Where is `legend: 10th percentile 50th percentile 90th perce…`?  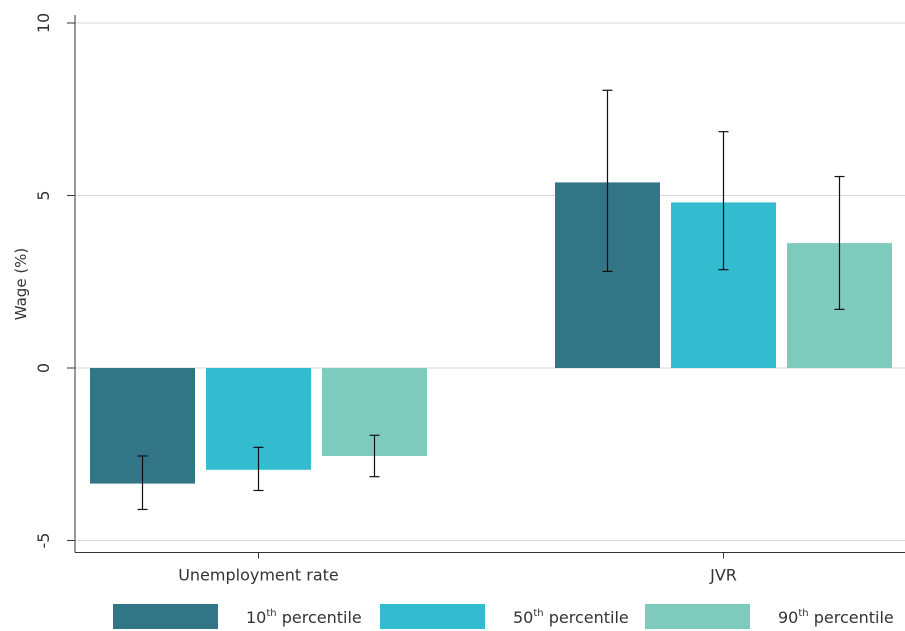
legend: 10th percentile 50th percentile 90th perce… is located at coordinates (503, 616).